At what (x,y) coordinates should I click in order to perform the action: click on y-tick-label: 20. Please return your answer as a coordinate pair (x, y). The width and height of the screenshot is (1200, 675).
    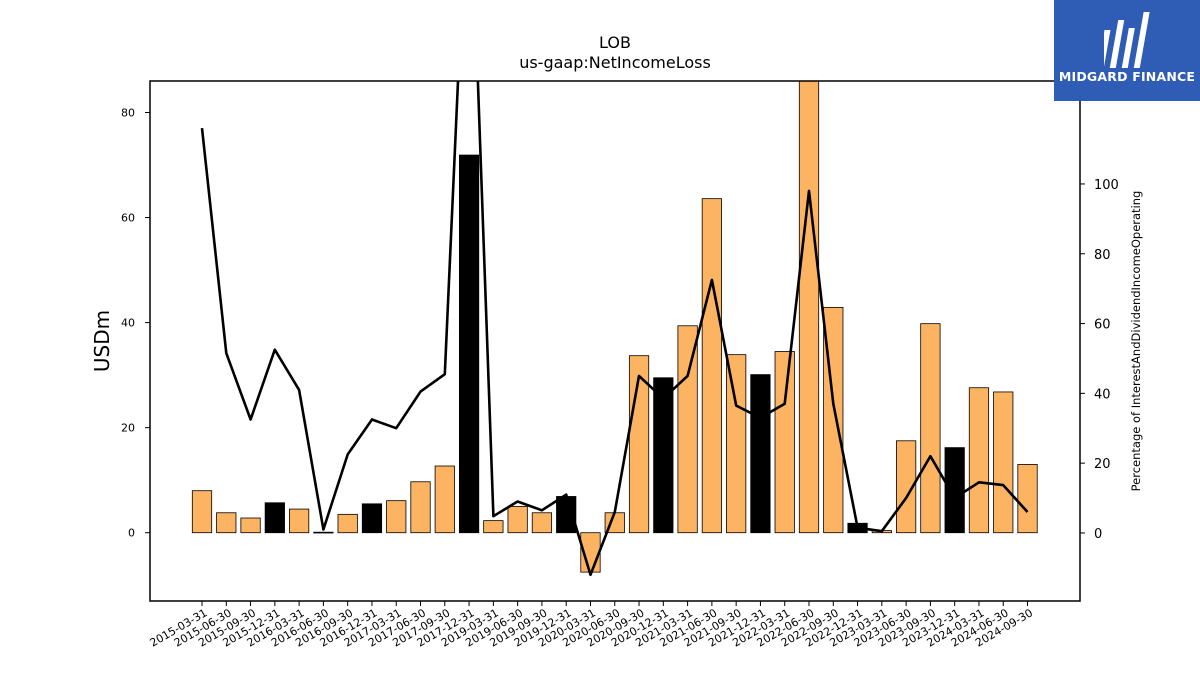
    Looking at the image, I should click on (128, 428).